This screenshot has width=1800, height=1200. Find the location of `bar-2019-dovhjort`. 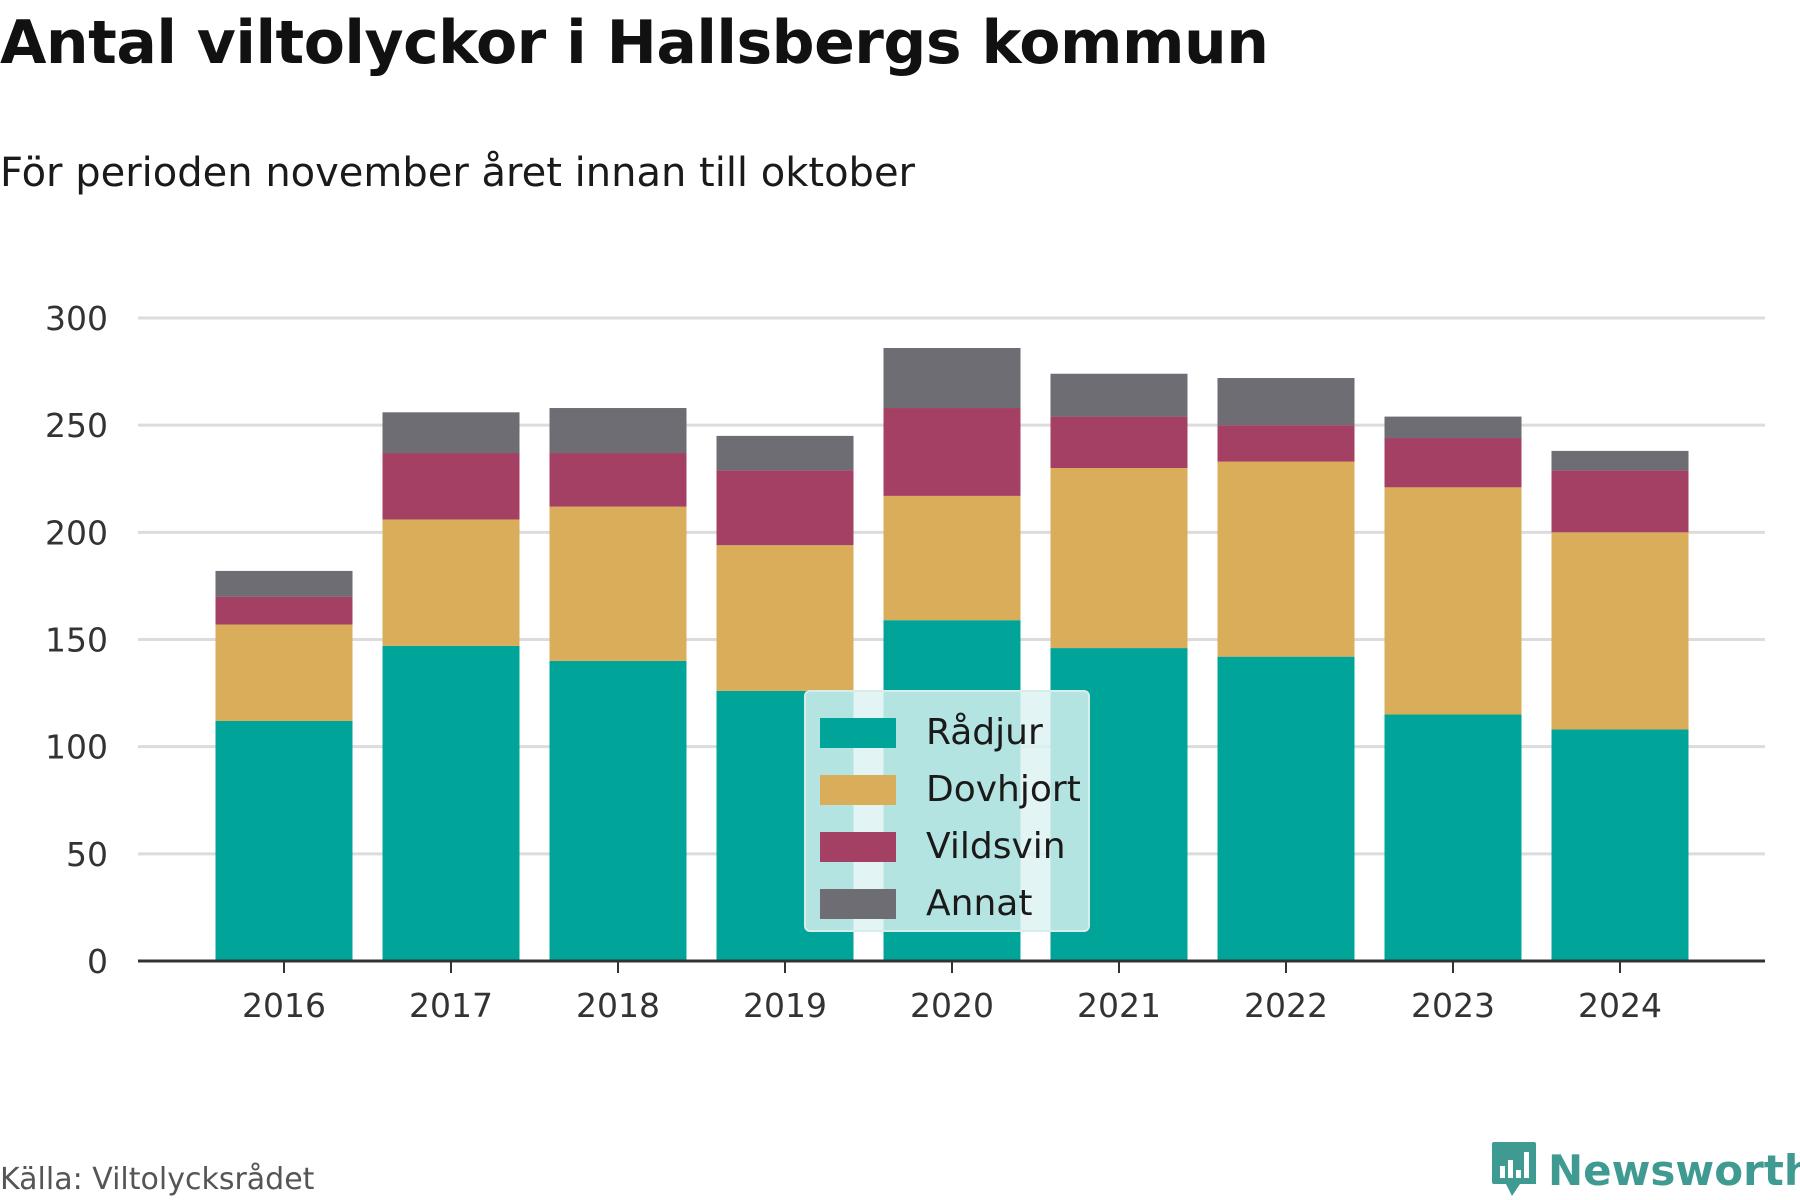

bar-2019-dovhjort is located at coordinates (785, 618).